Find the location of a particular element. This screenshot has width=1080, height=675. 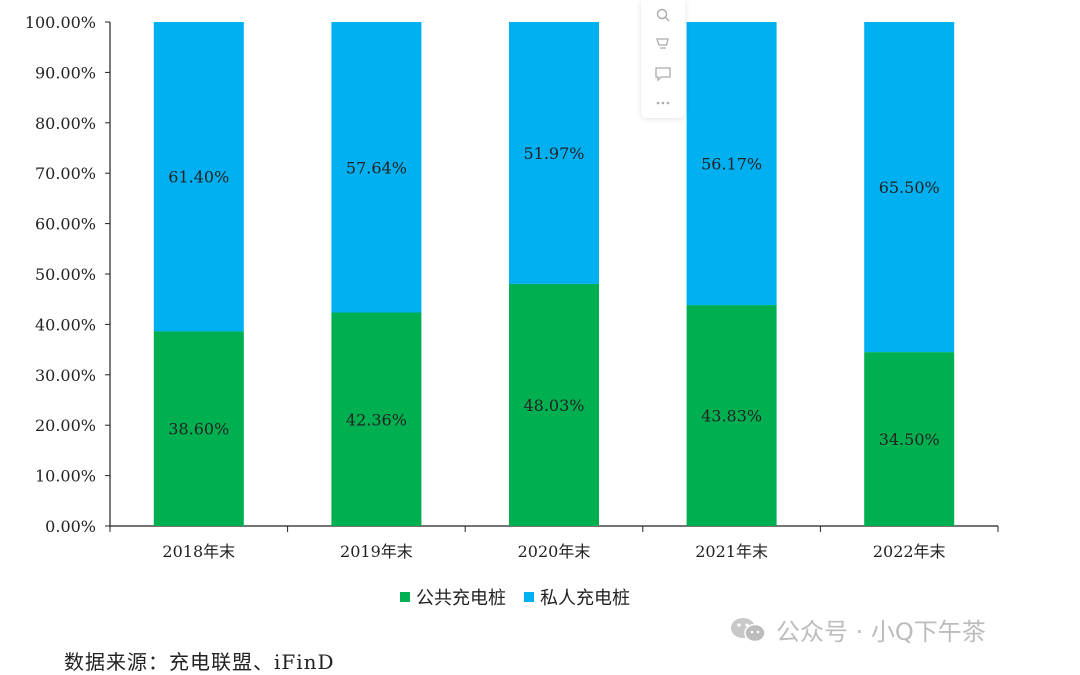

data-label: 42.36% is located at coordinates (376, 419).